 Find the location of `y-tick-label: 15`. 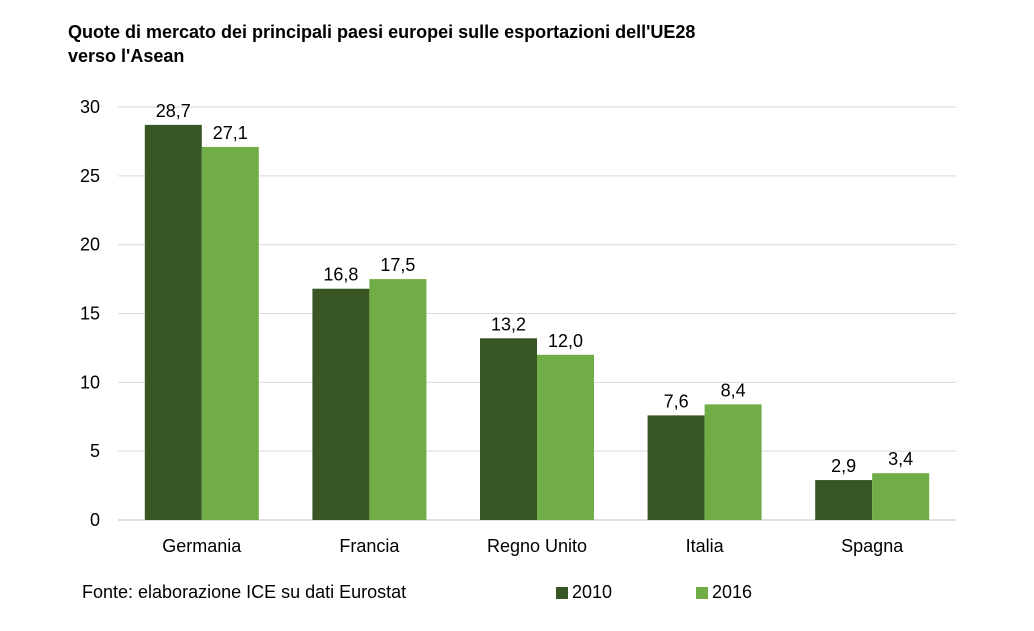

y-tick-label: 15 is located at coordinates (90, 314).